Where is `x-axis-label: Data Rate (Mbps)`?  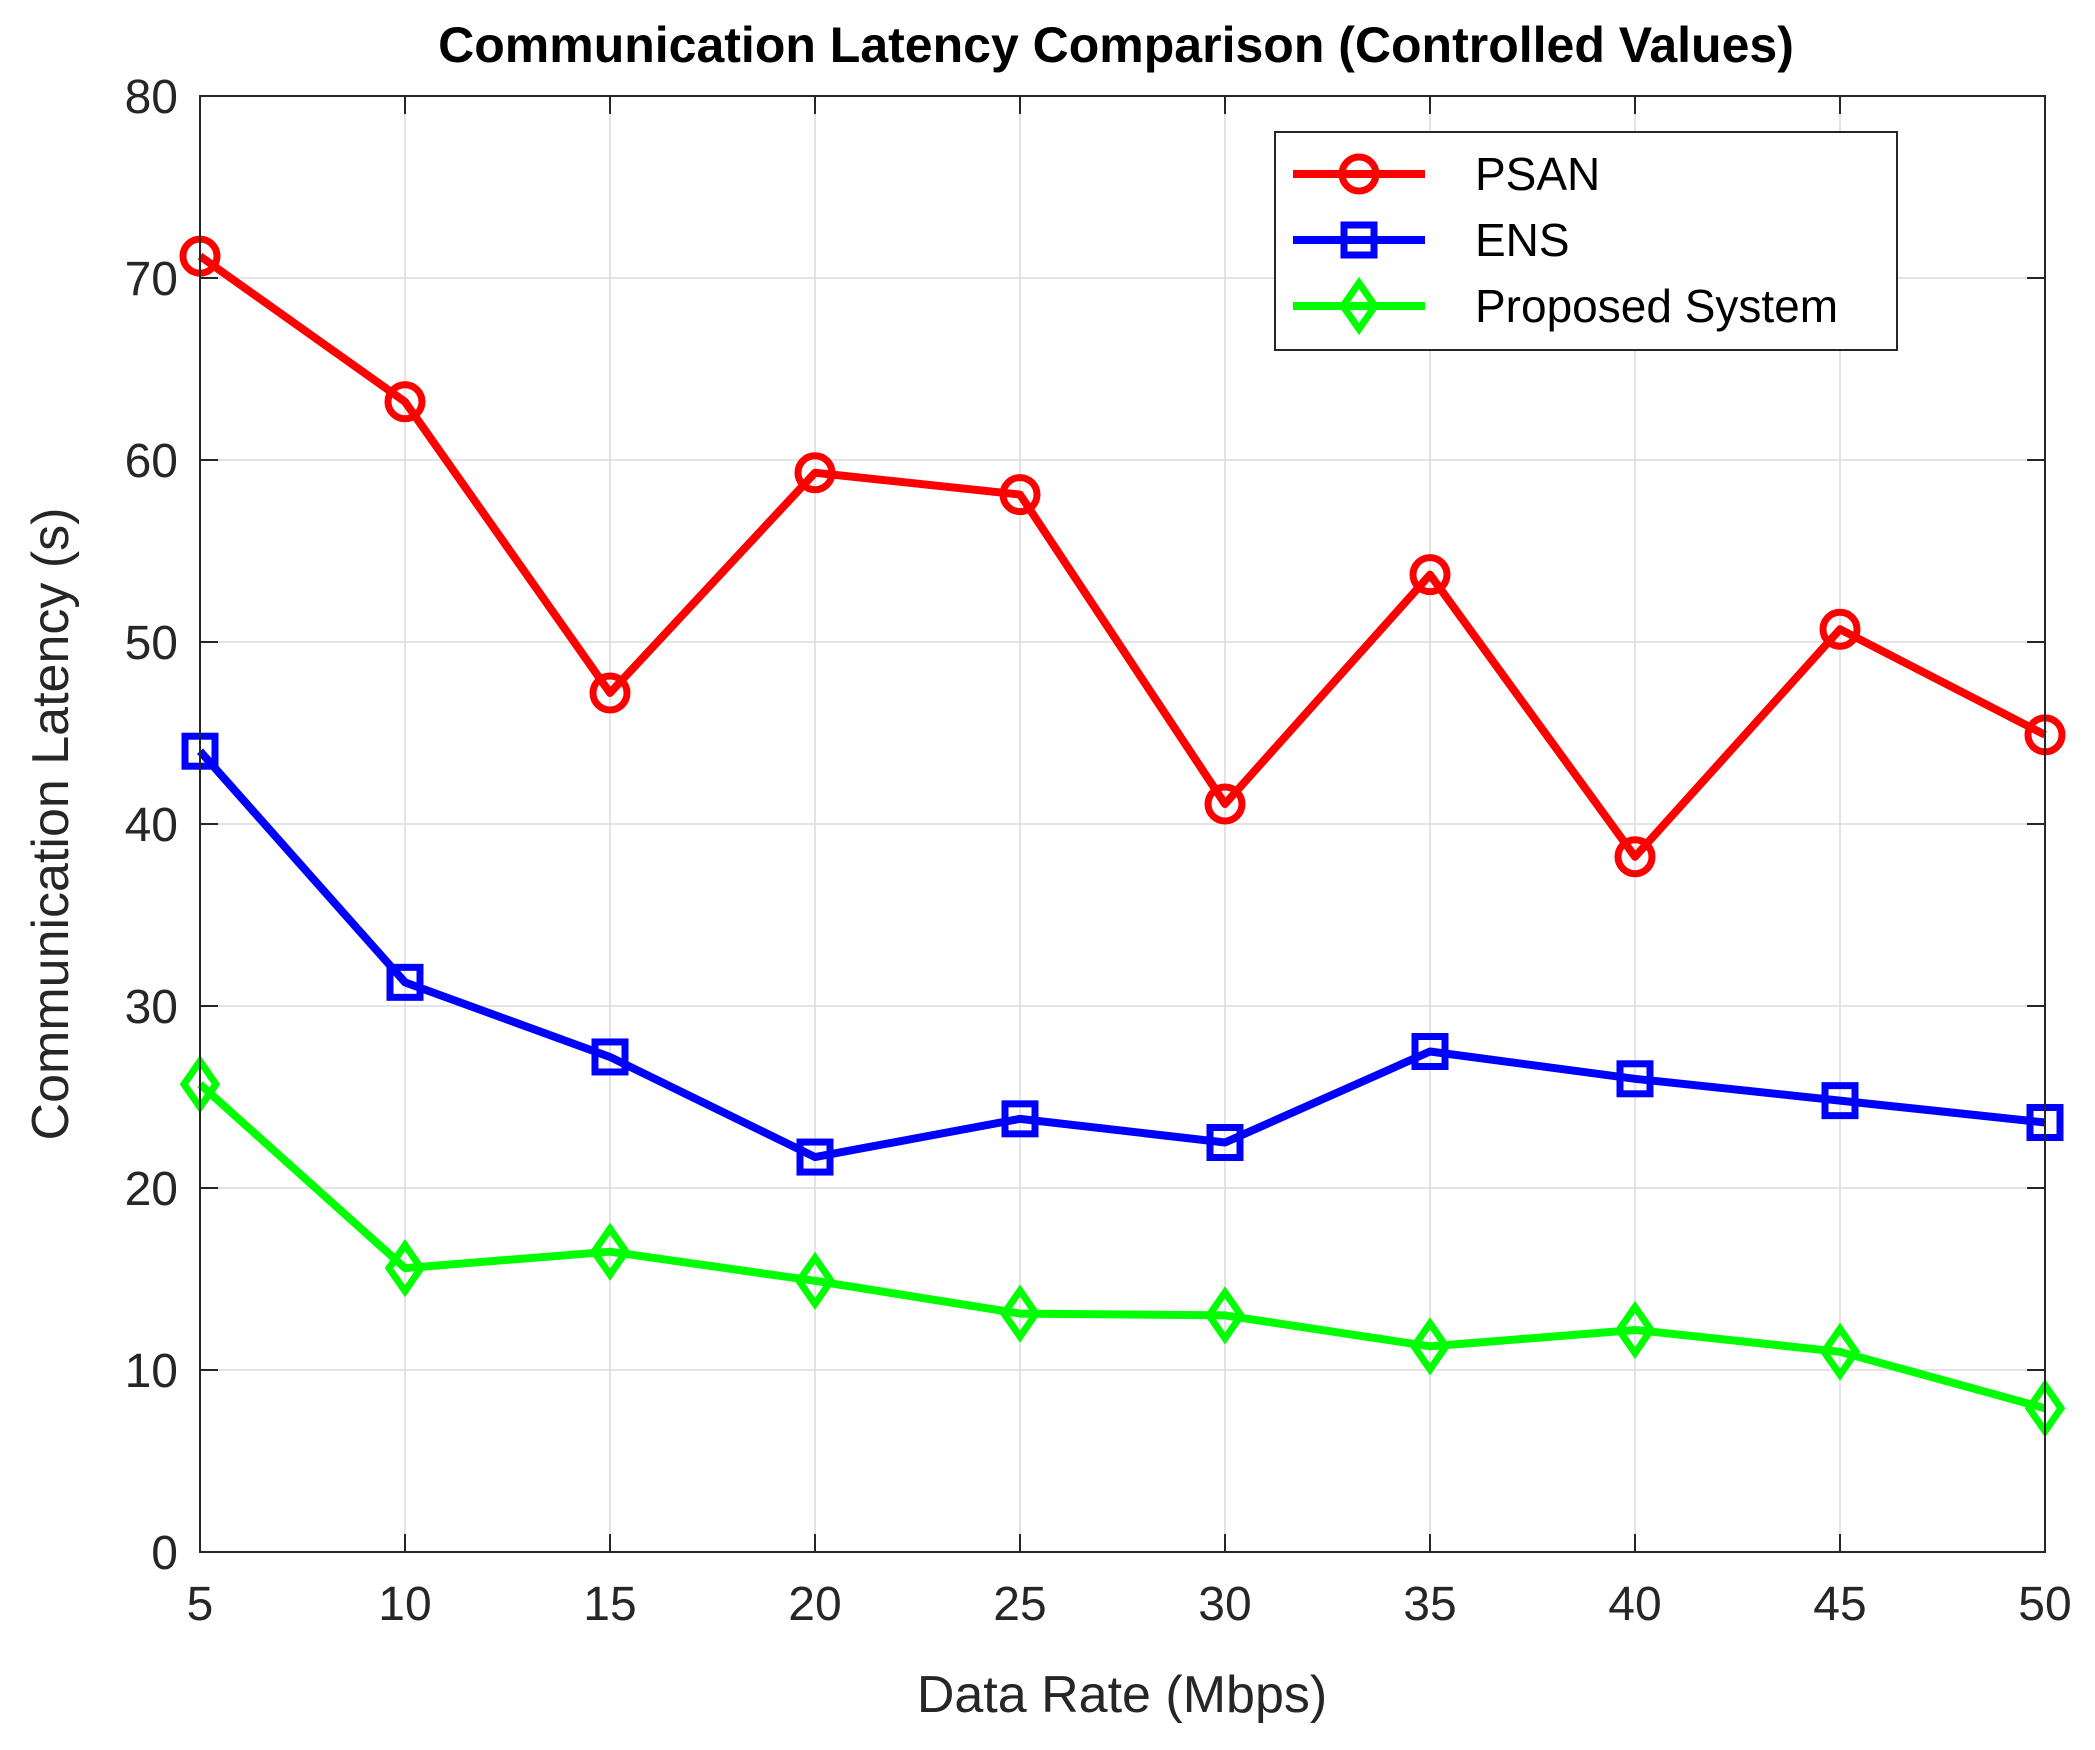 x-axis-label: Data Rate (Mbps) is located at coordinates (1122, 1695).